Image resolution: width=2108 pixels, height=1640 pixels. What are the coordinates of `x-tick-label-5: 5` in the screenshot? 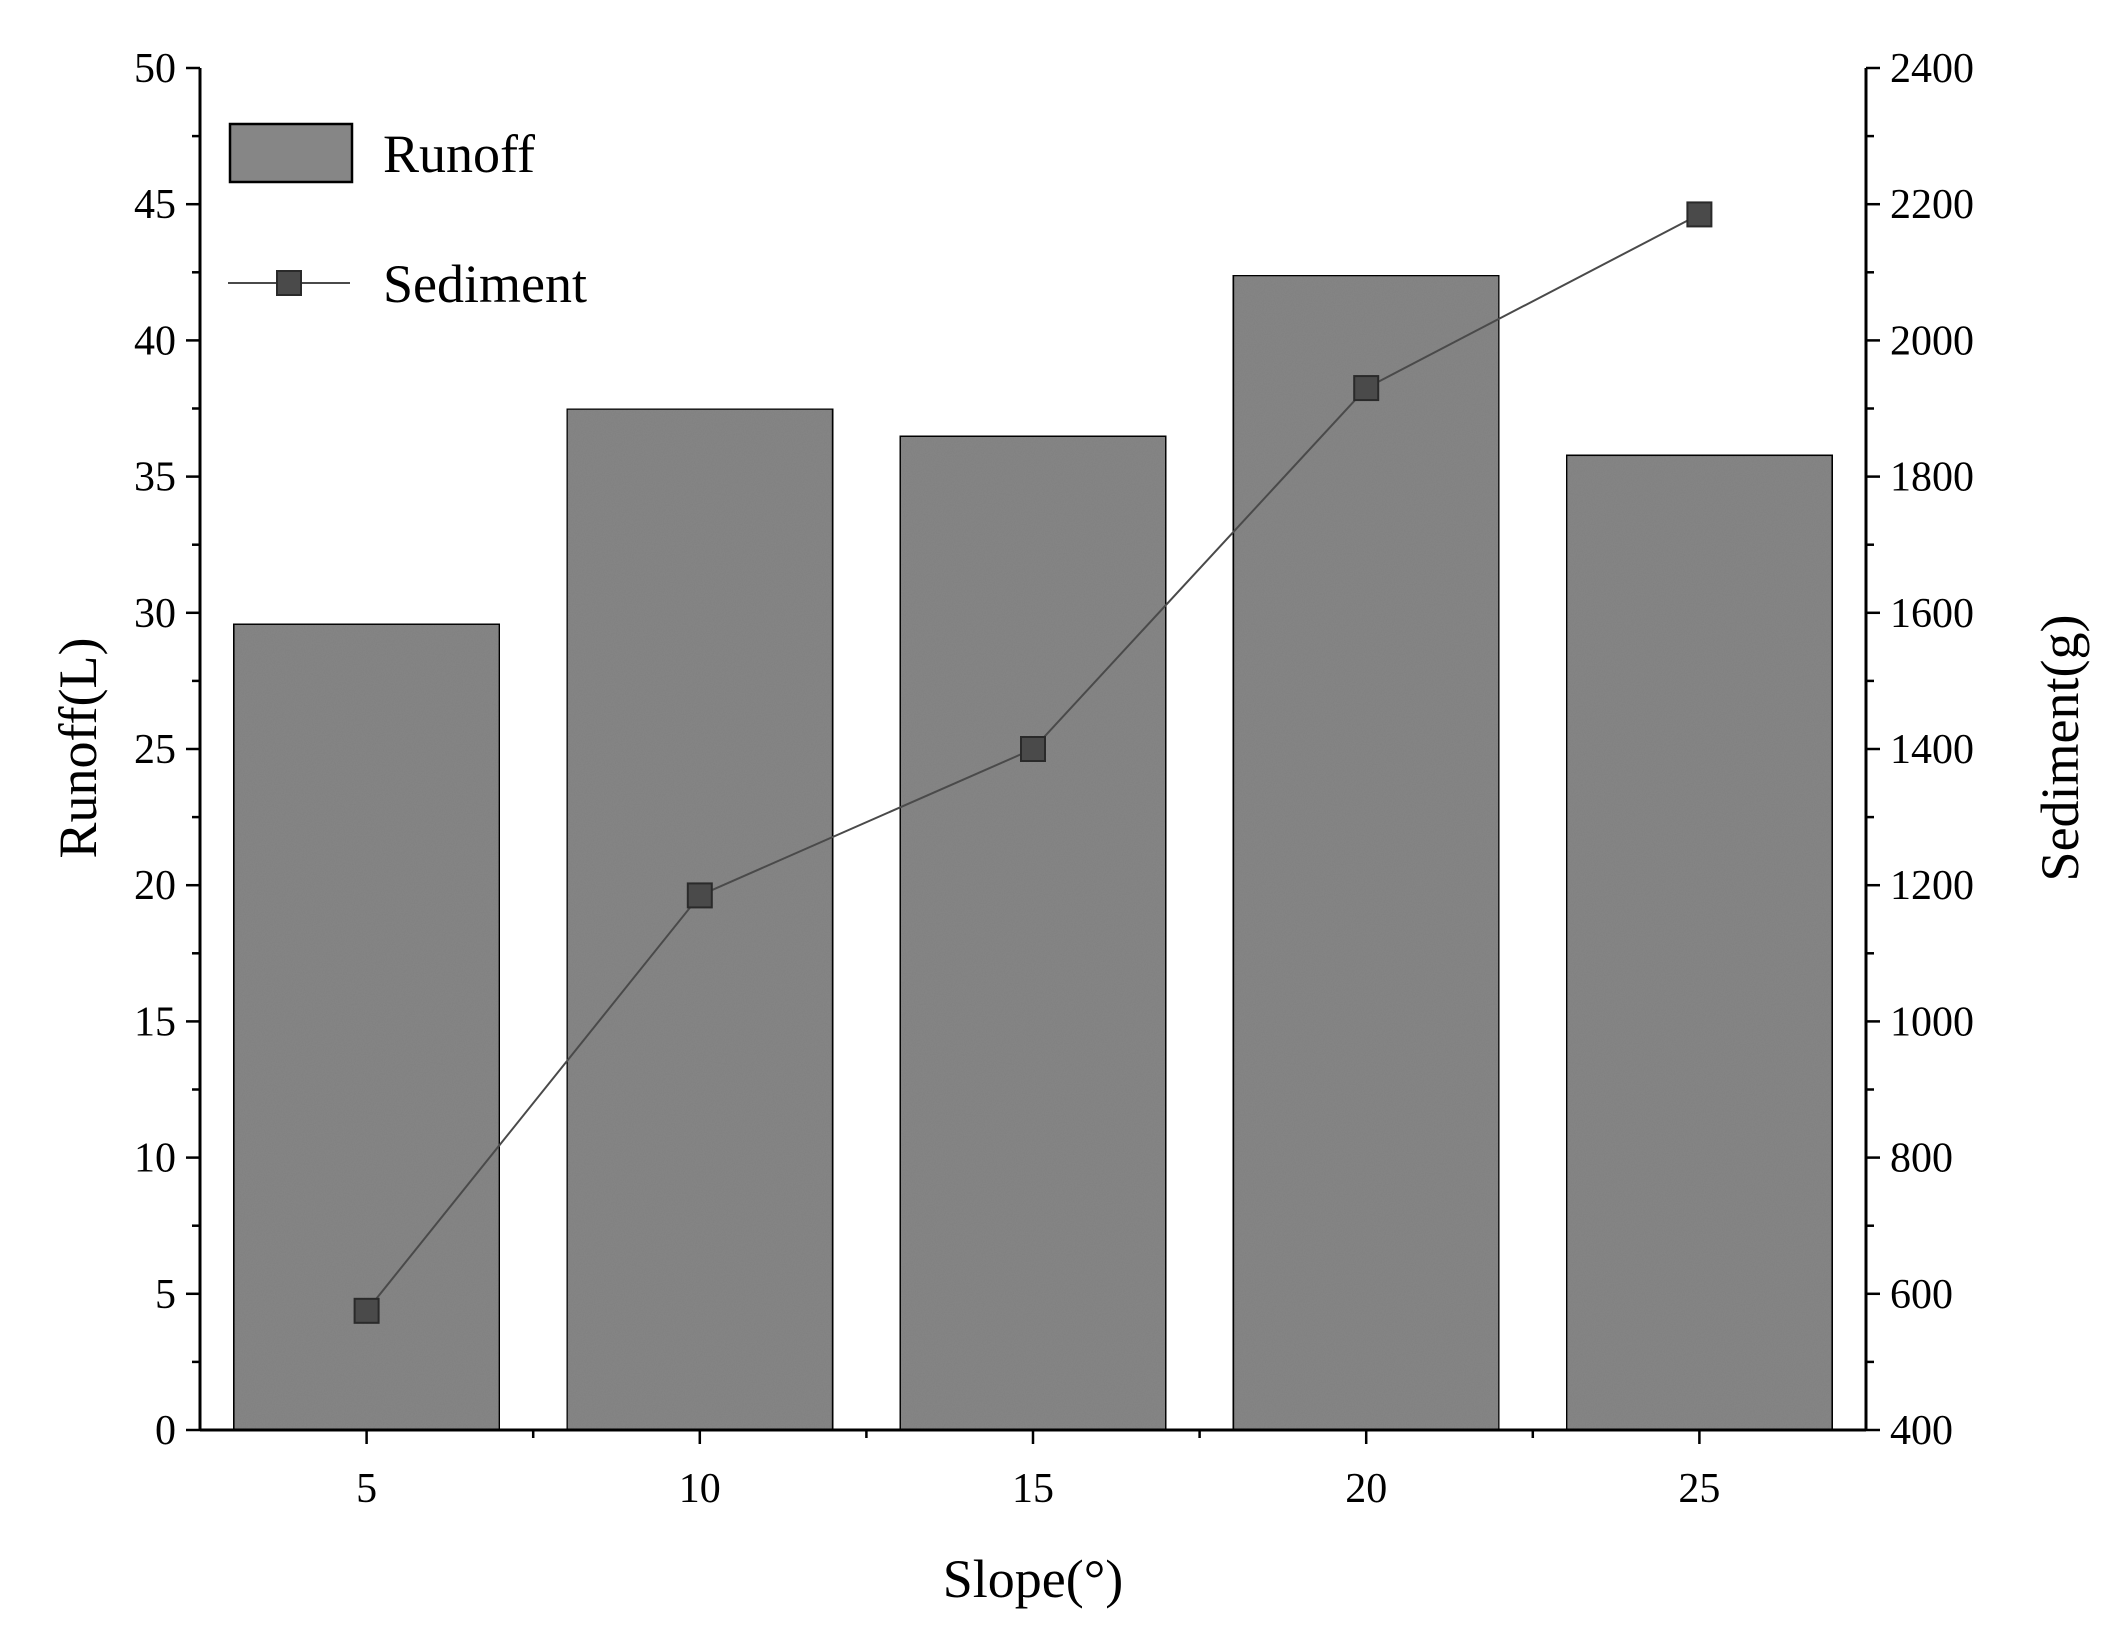 It's located at (366, 1489).